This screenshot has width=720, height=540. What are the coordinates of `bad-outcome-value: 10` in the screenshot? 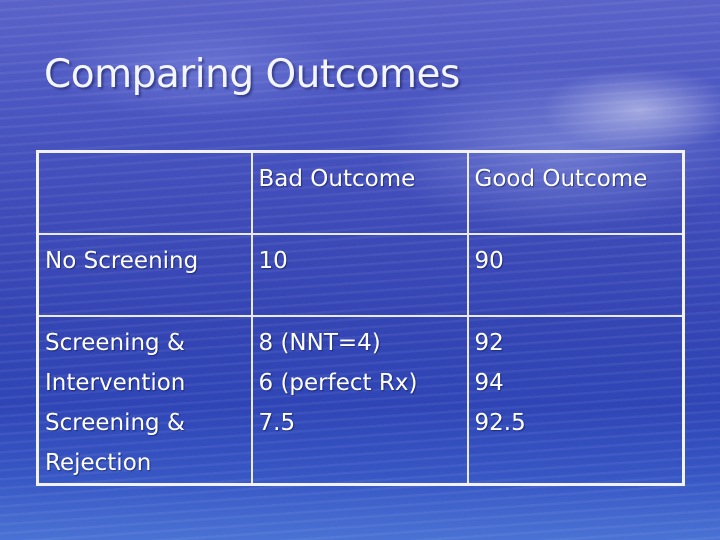 It's located at (273, 261).